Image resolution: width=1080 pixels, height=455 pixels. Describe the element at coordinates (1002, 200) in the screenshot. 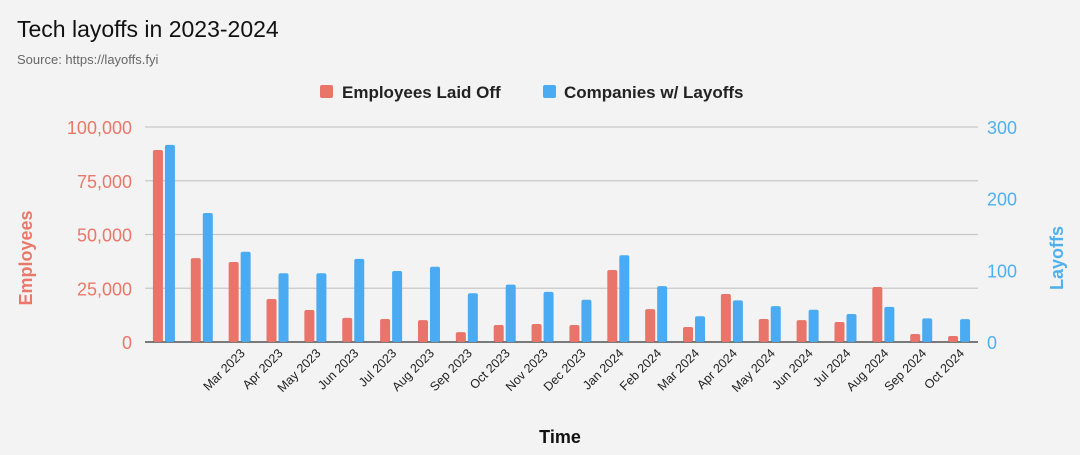

I see `y-right-tick-label: 200` at that location.